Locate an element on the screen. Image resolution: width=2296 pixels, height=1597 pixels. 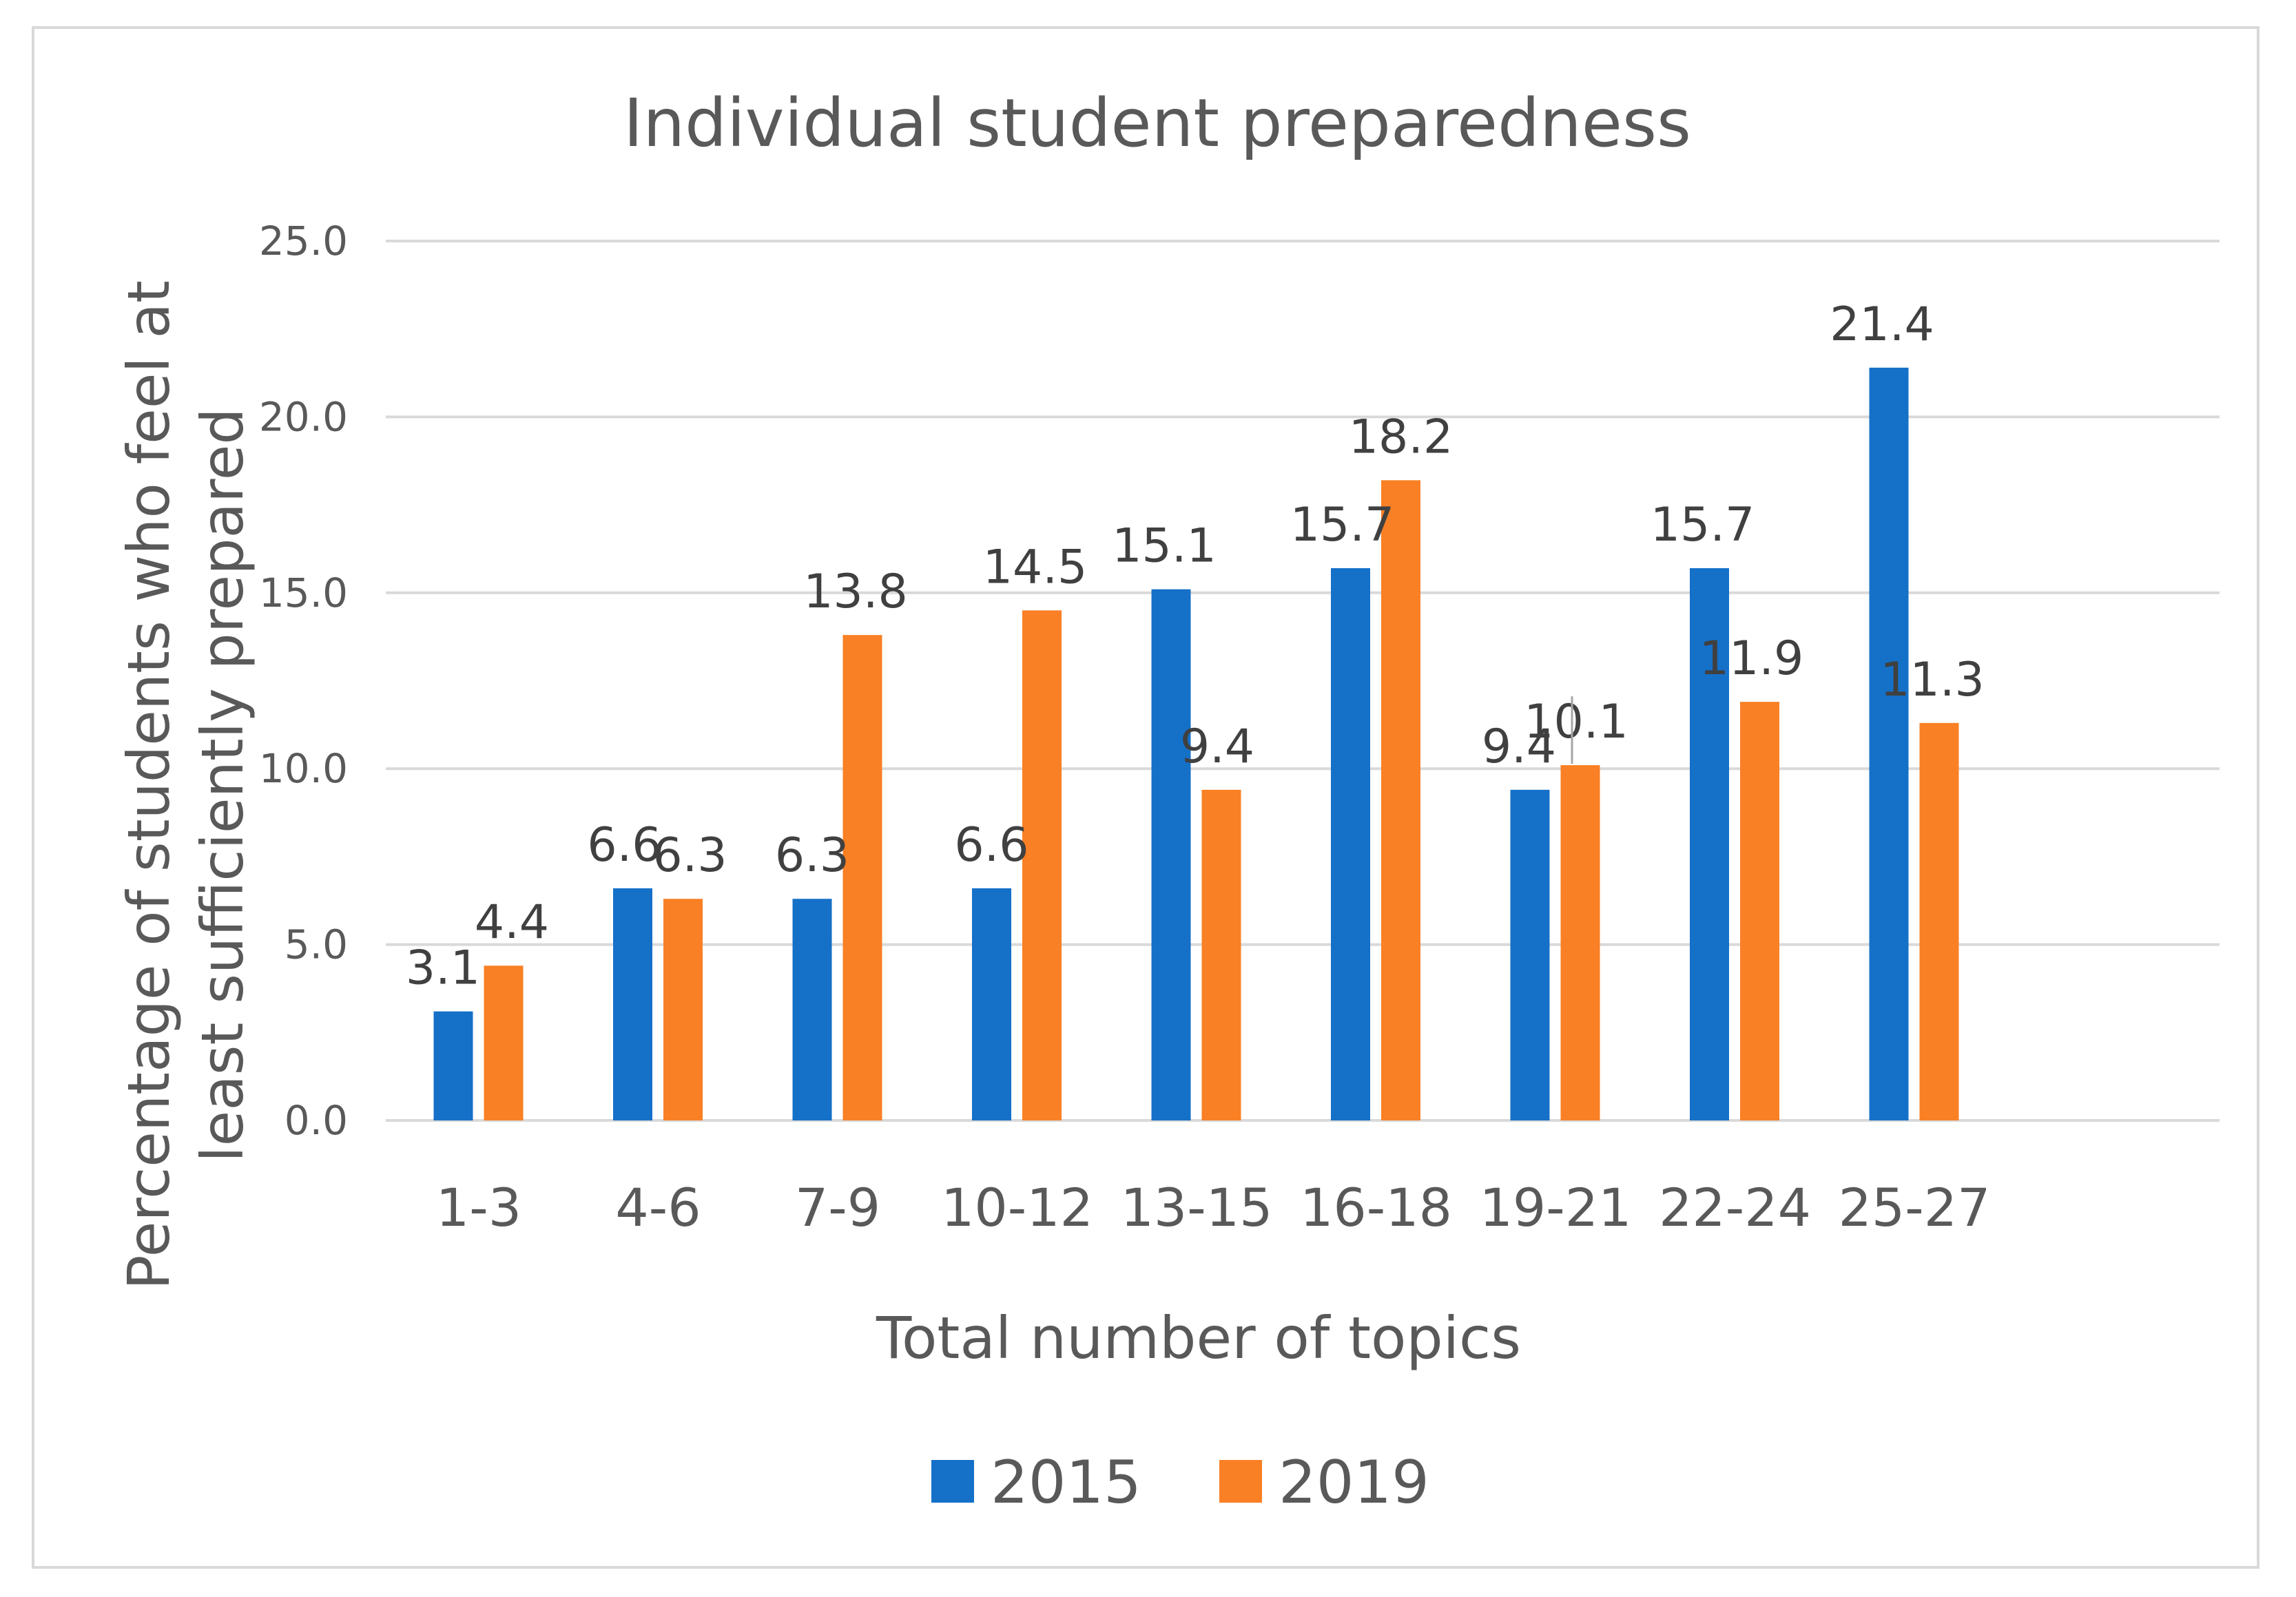
y-tick-label: 10.0 is located at coordinates (303, 769).